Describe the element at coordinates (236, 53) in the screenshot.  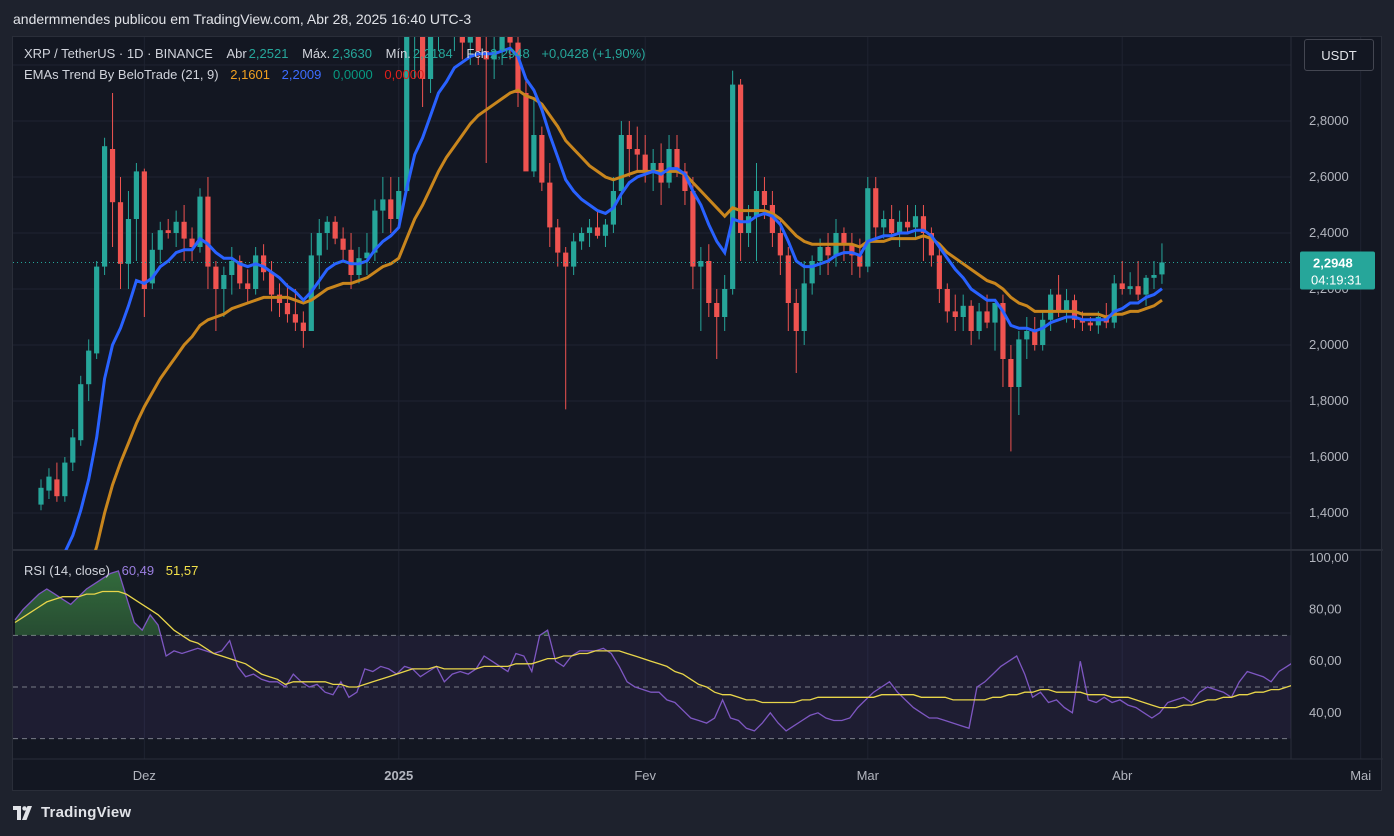
I see `open-label: Abr` at that location.